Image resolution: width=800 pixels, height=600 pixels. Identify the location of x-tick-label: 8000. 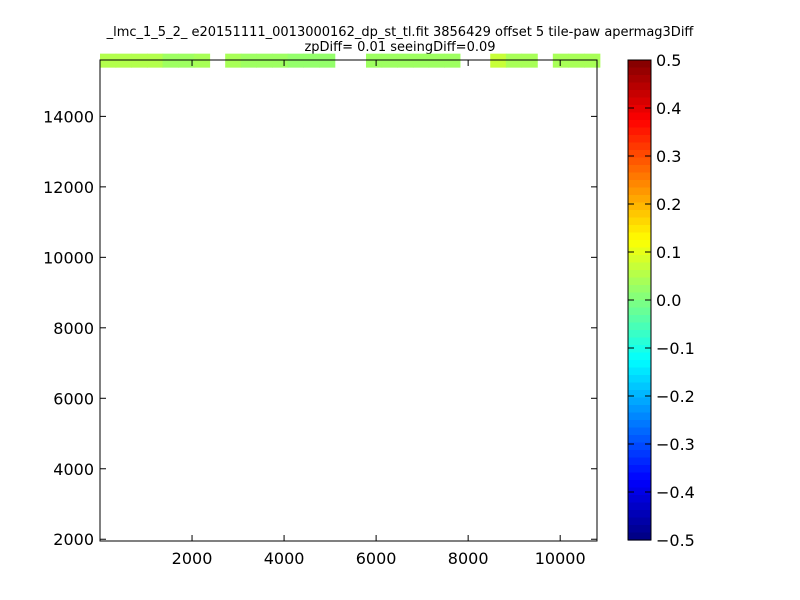
(468, 558).